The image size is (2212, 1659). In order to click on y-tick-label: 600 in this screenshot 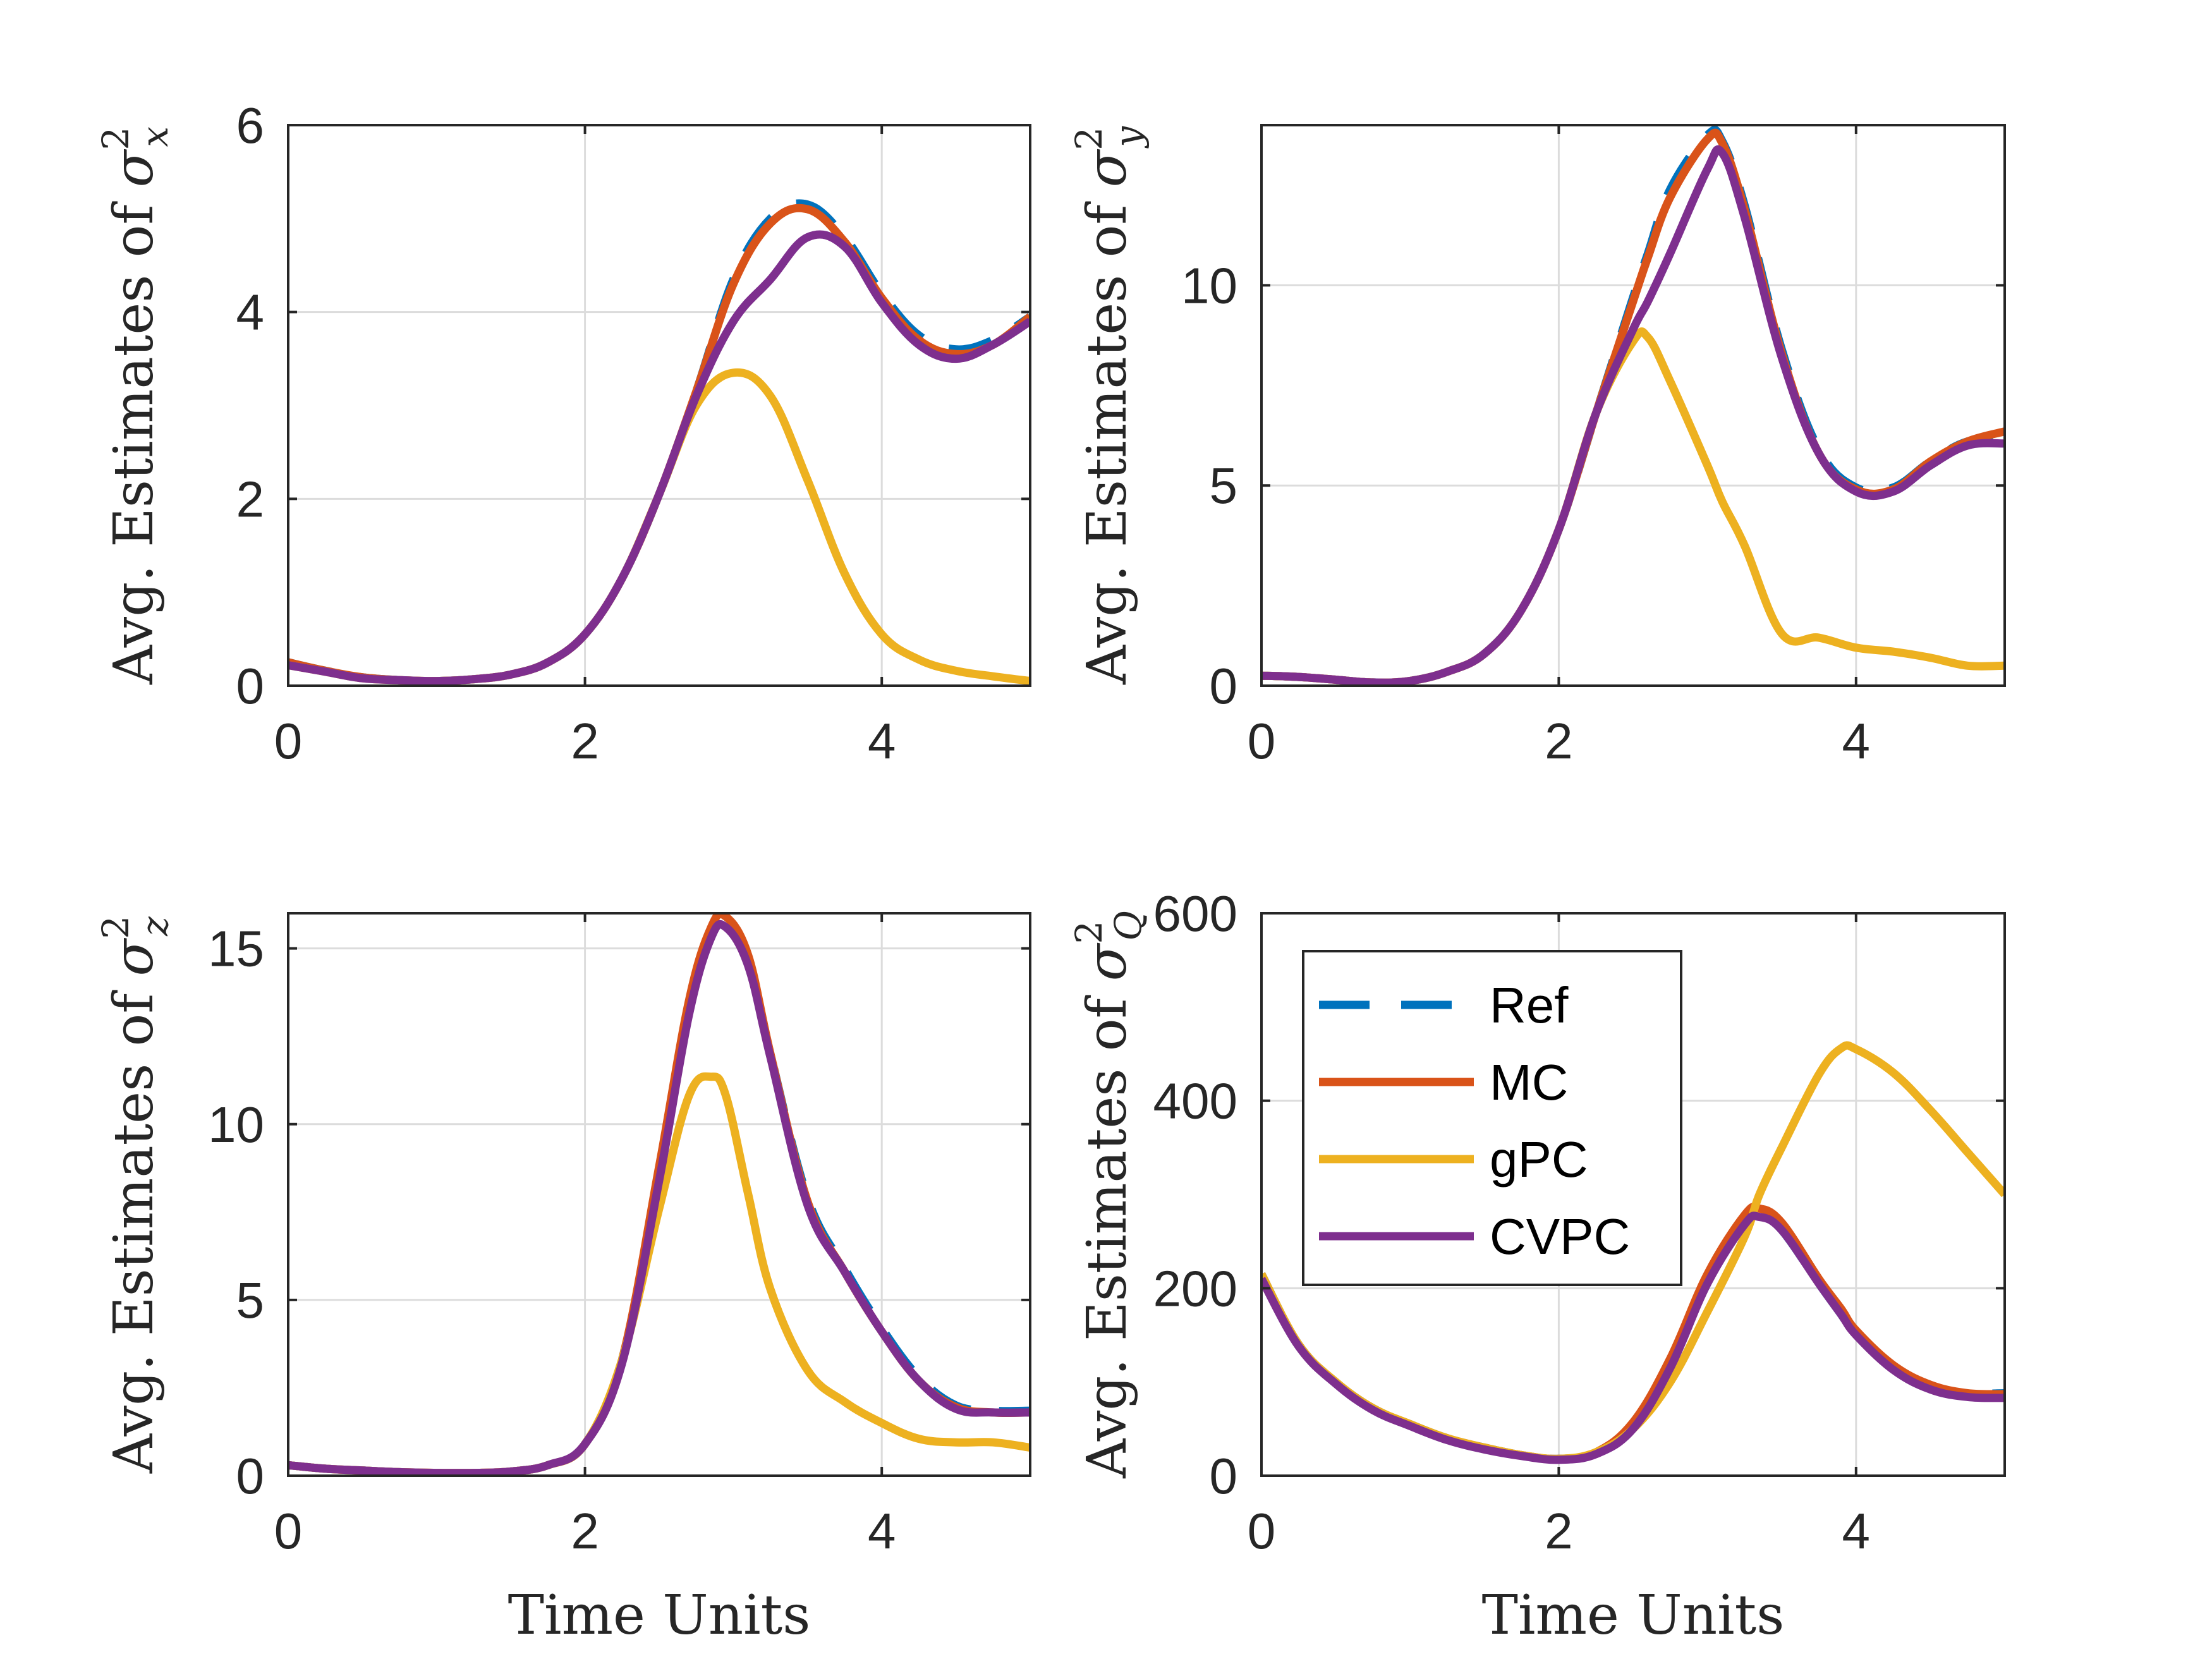, I will do `click(1195, 913)`.